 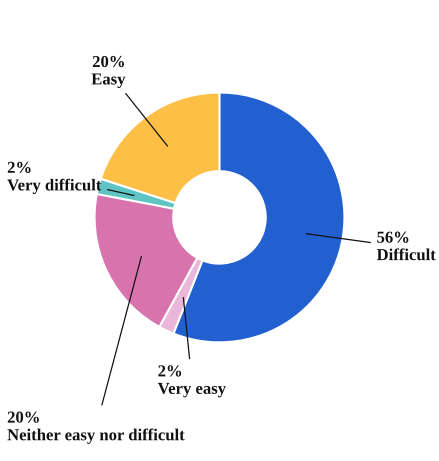 What do you see at coordinates (96, 436) in the screenshot?
I see `slice-label: Neither easy nor difficult` at bounding box center [96, 436].